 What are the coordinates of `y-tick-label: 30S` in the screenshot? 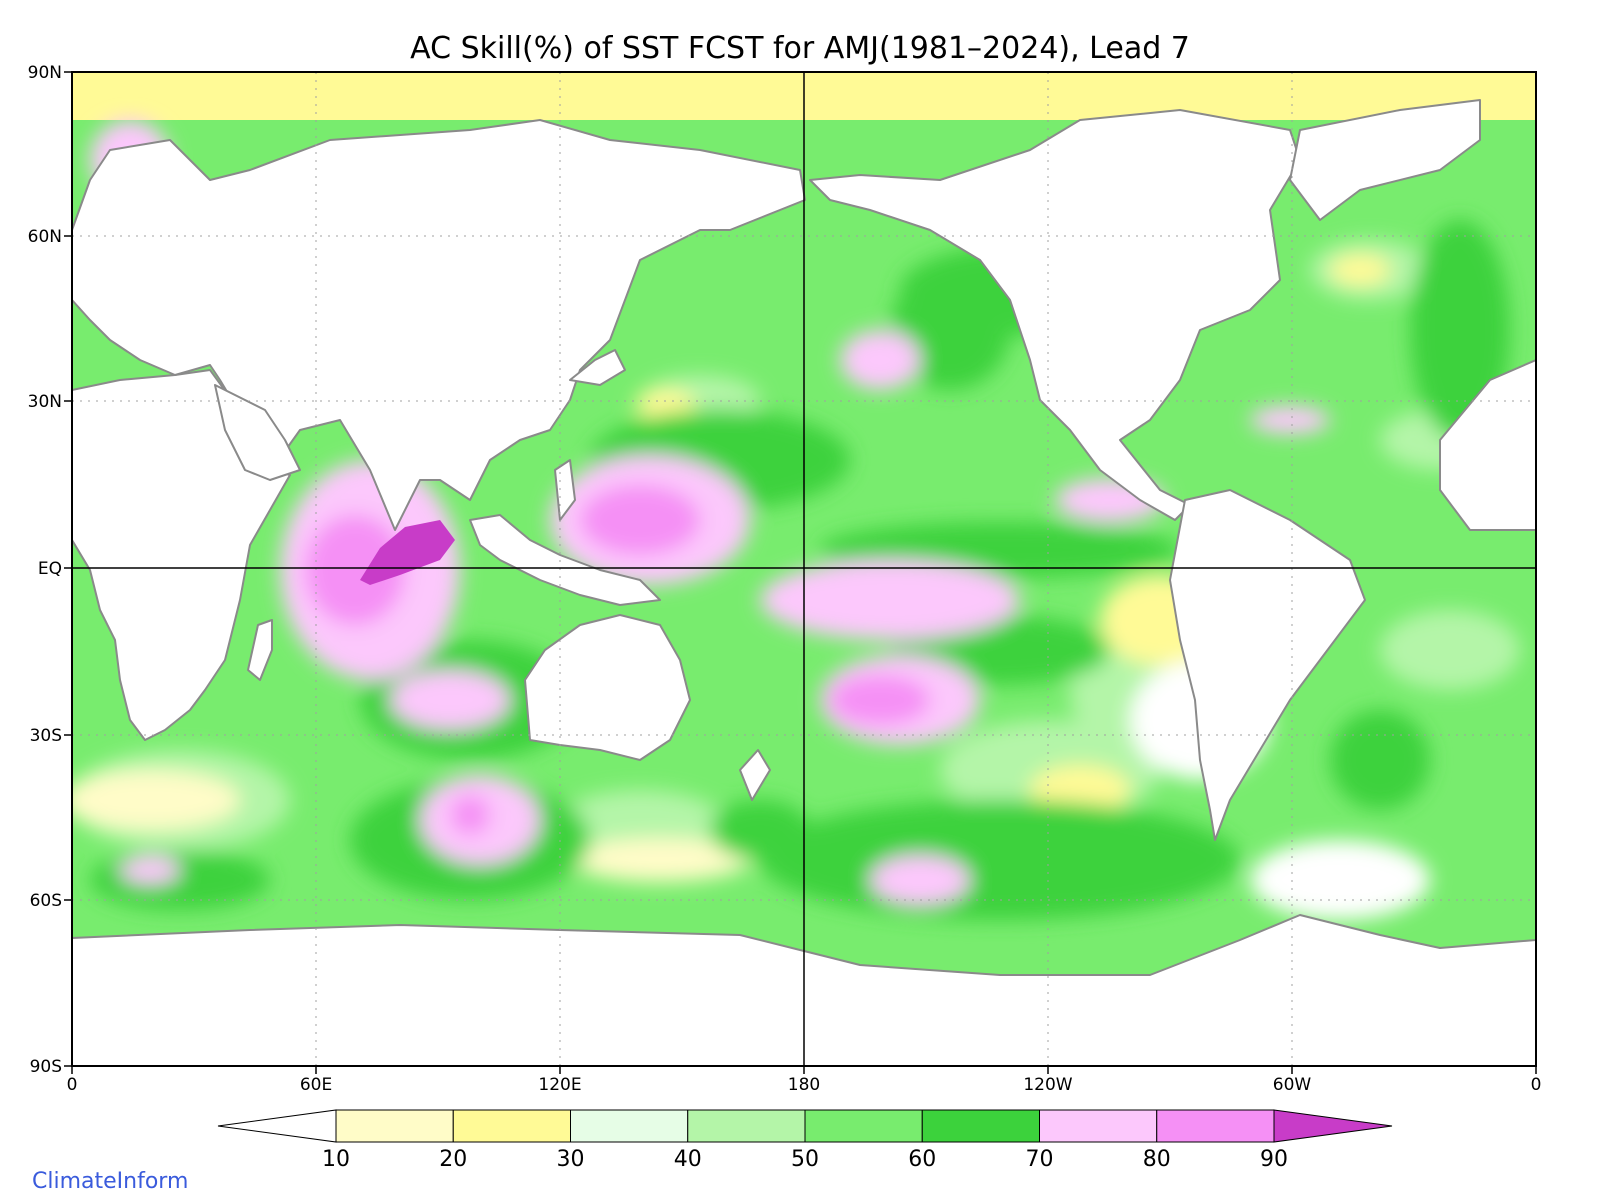 It's located at (46, 736).